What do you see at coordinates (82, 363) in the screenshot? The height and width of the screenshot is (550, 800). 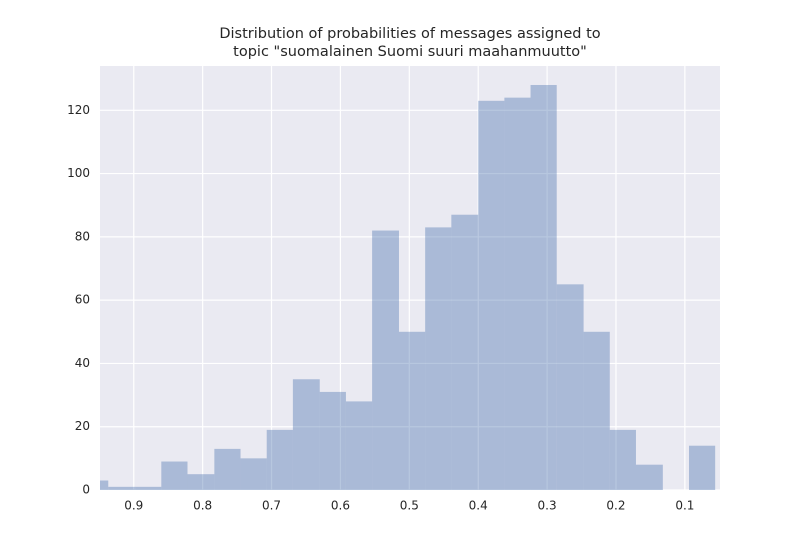 I see `y-tick-label: 40` at bounding box center [82, 363].